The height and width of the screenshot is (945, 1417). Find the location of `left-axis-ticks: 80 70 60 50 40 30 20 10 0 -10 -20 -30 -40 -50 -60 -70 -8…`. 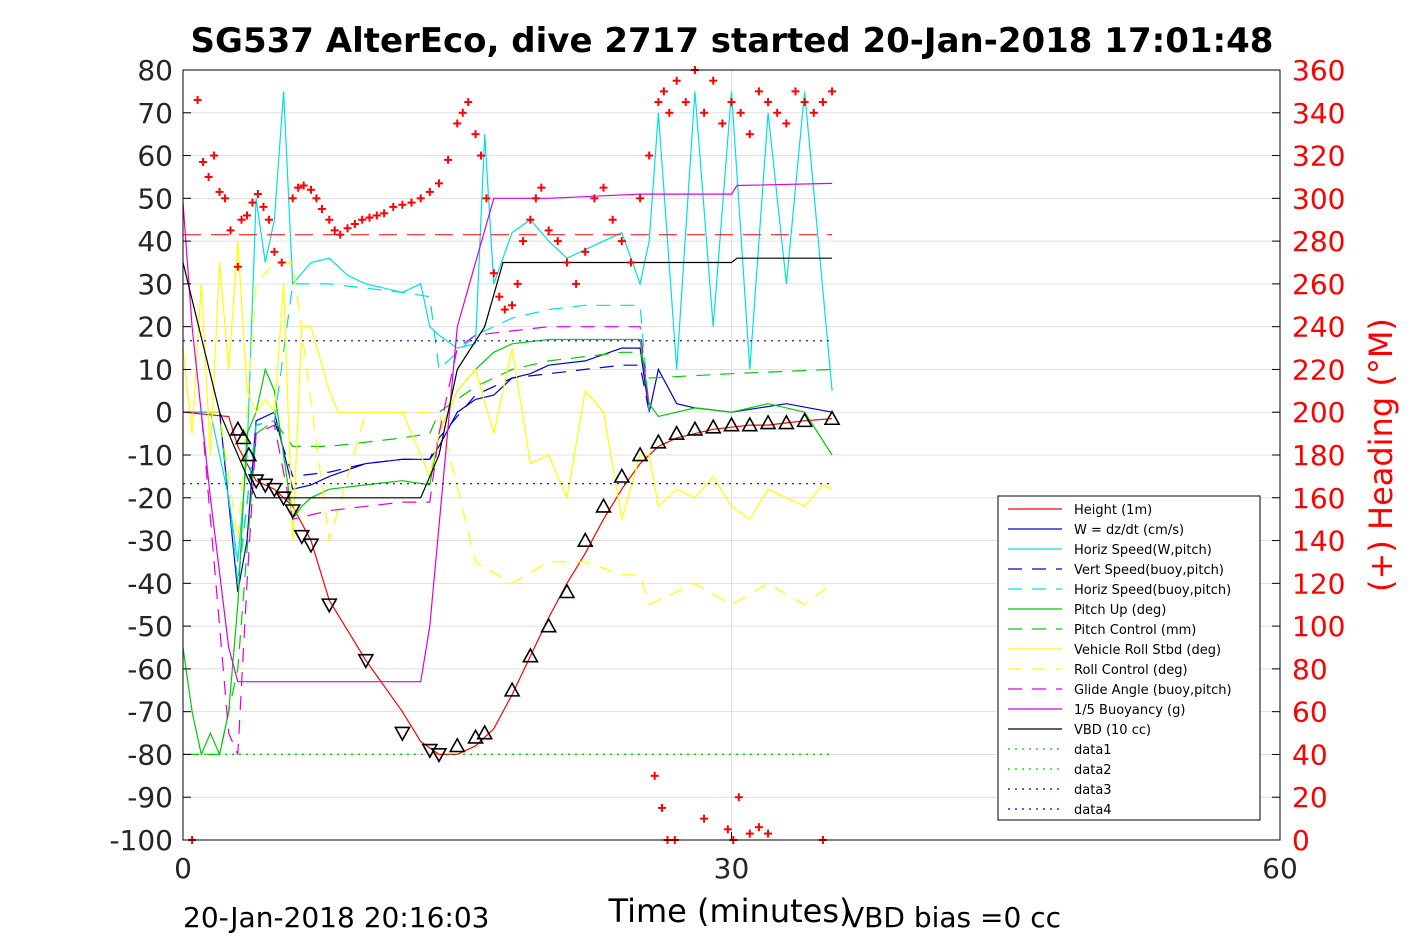

left-axis-ticks: 80 70 60 50 40 30 20 10 0 -10 -20 -30 -40 -50 -60 -70 -8… is located at coordinates (150, 455).